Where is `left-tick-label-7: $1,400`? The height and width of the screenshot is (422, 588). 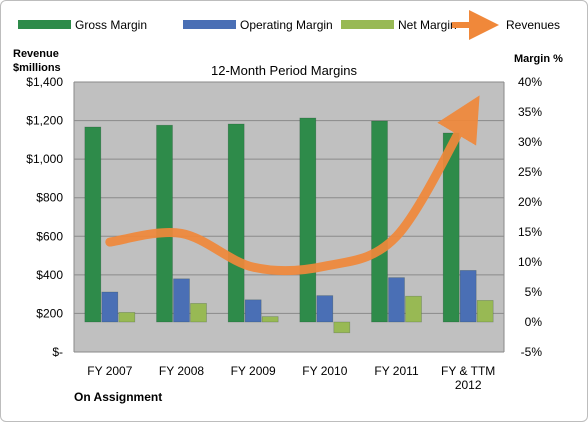
left-tick-label-7: $1,400 is located at coordinates (44, 82).